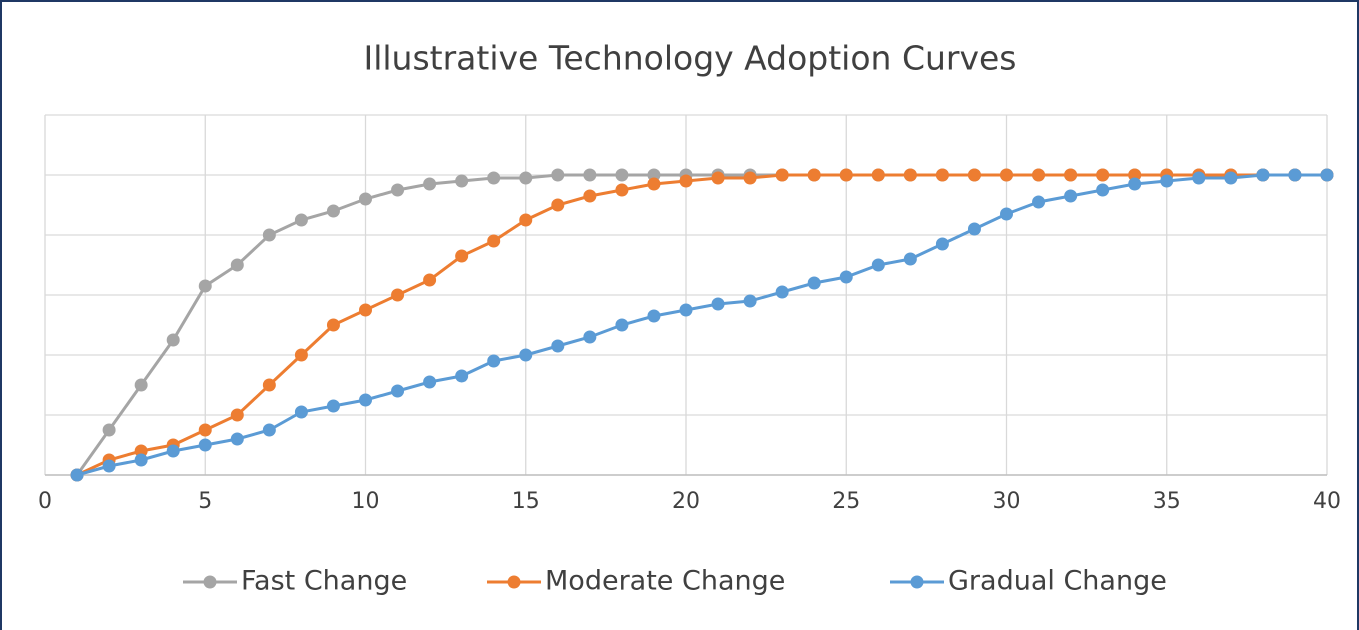  Describe the element at coordinates (846, 501) in the screenshot. I see `x-tick-label: 25` at that location.